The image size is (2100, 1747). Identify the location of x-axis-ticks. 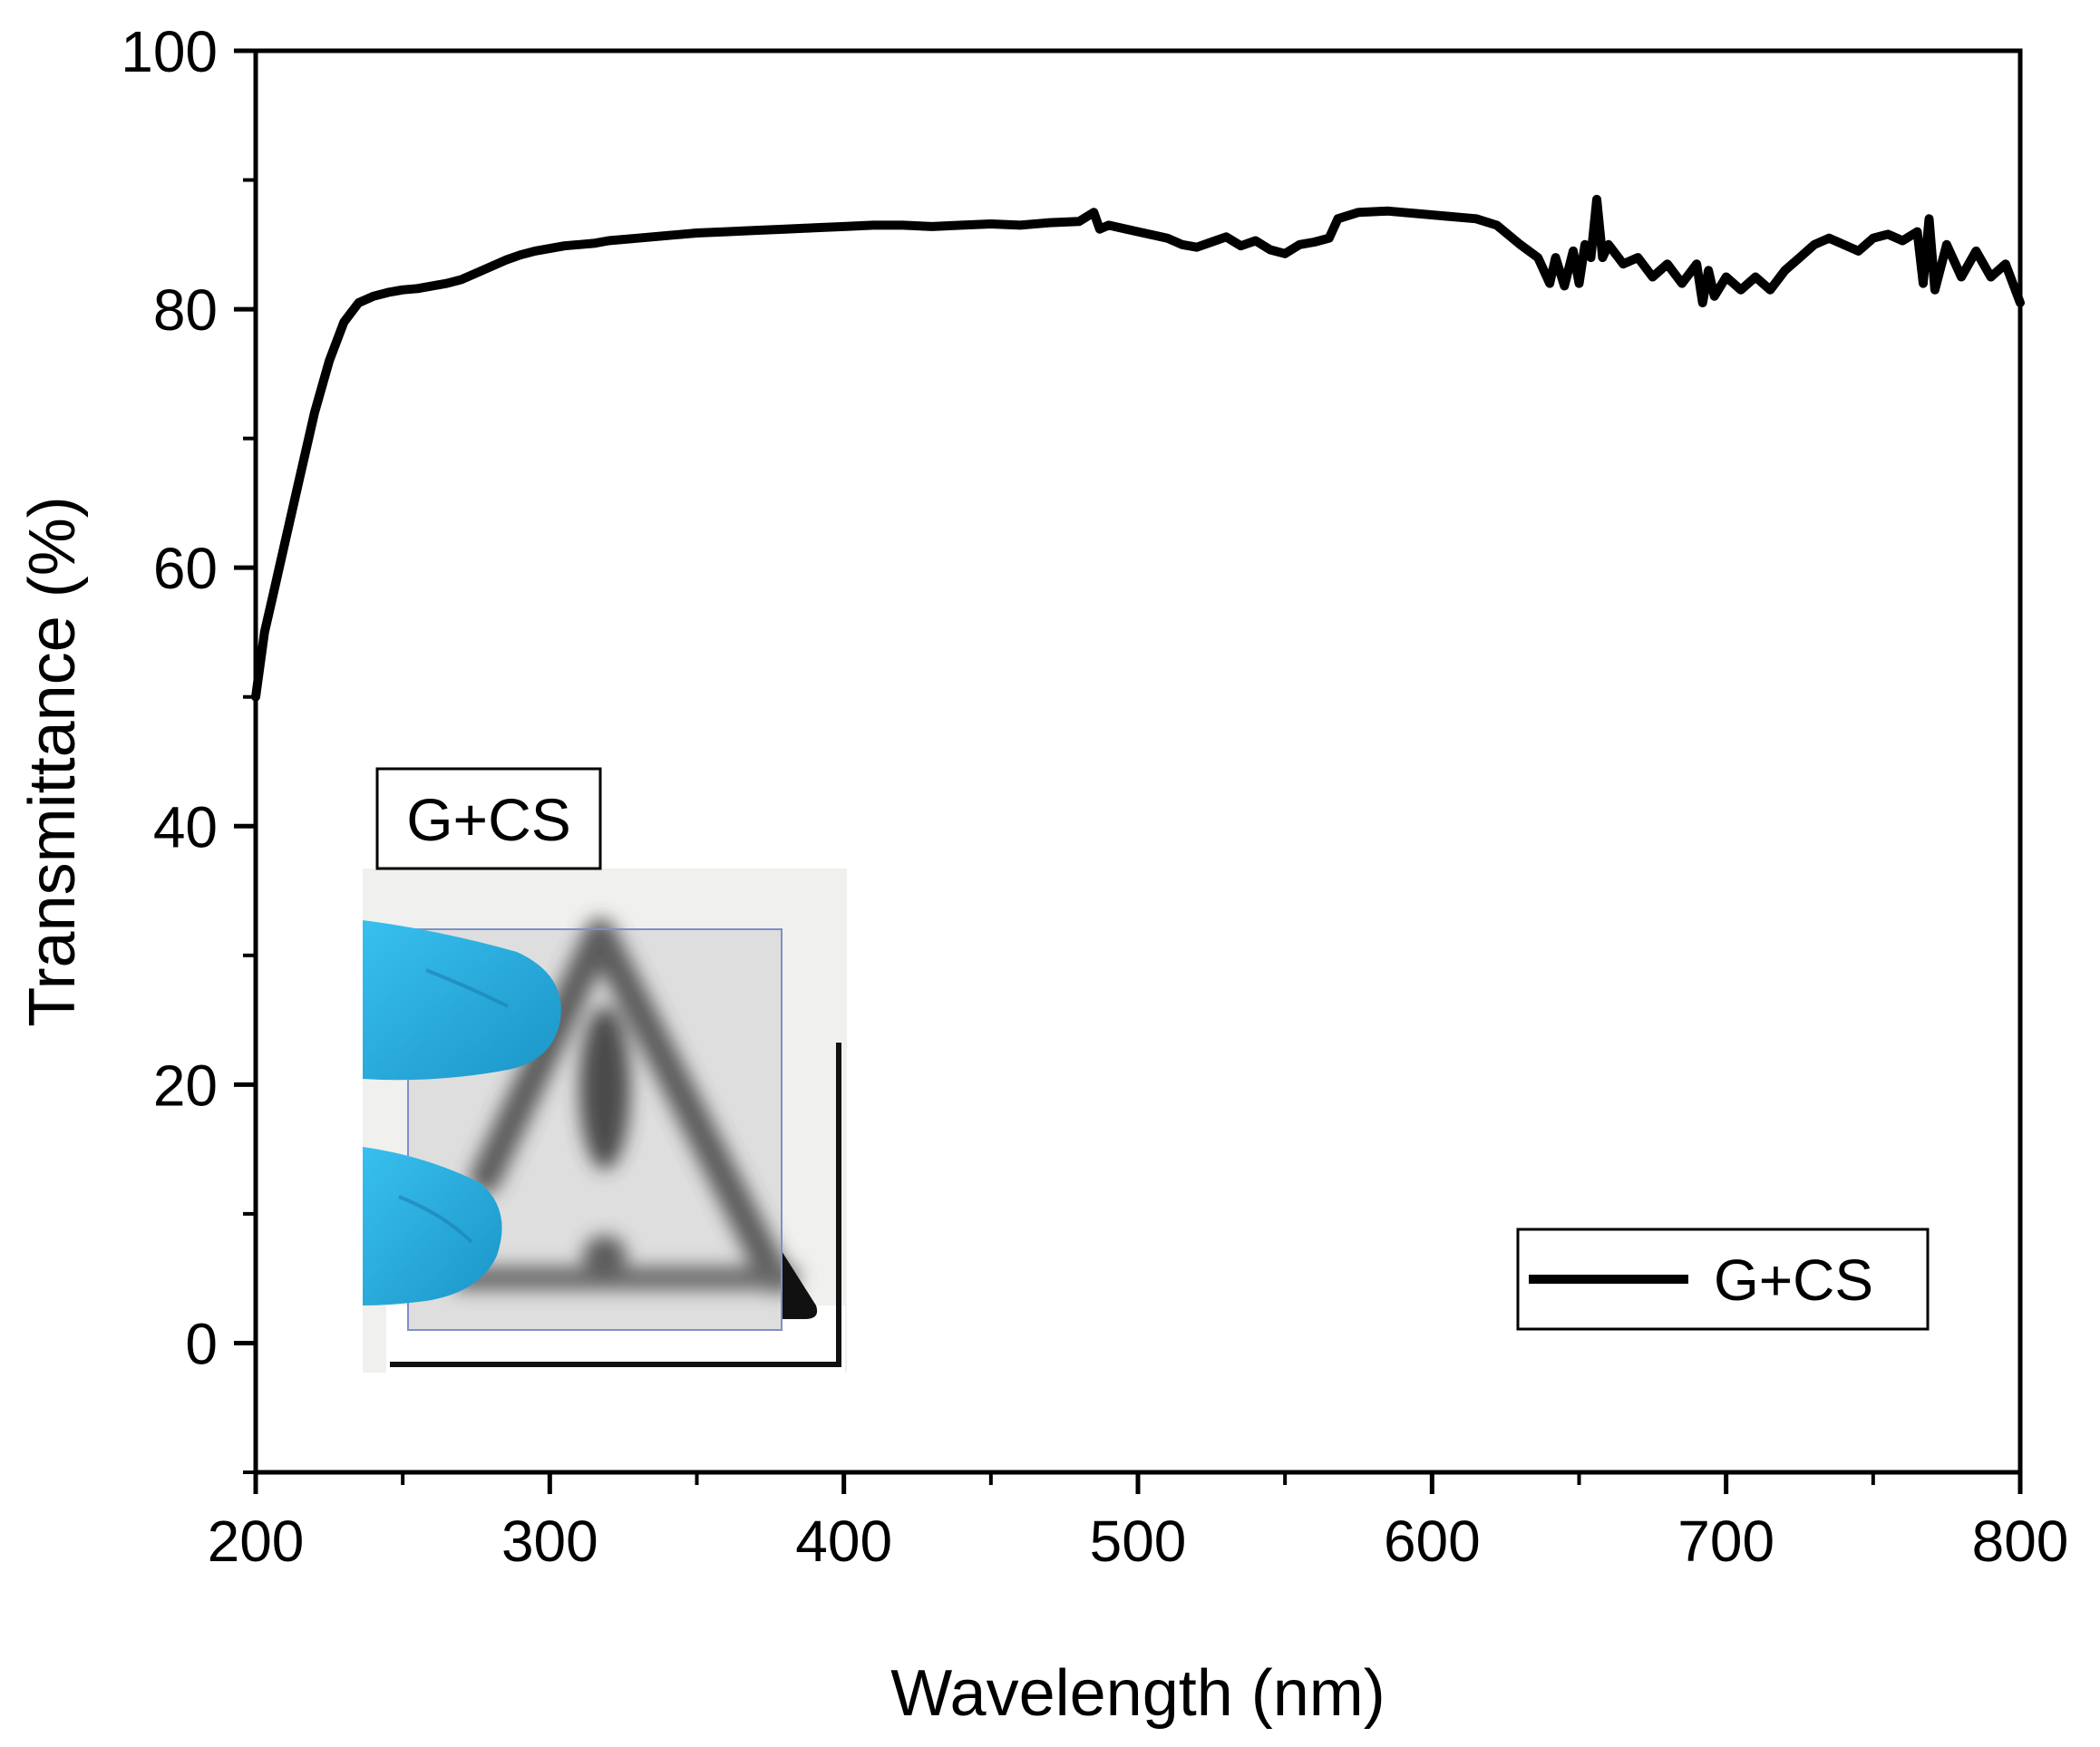
(1138, 1483).